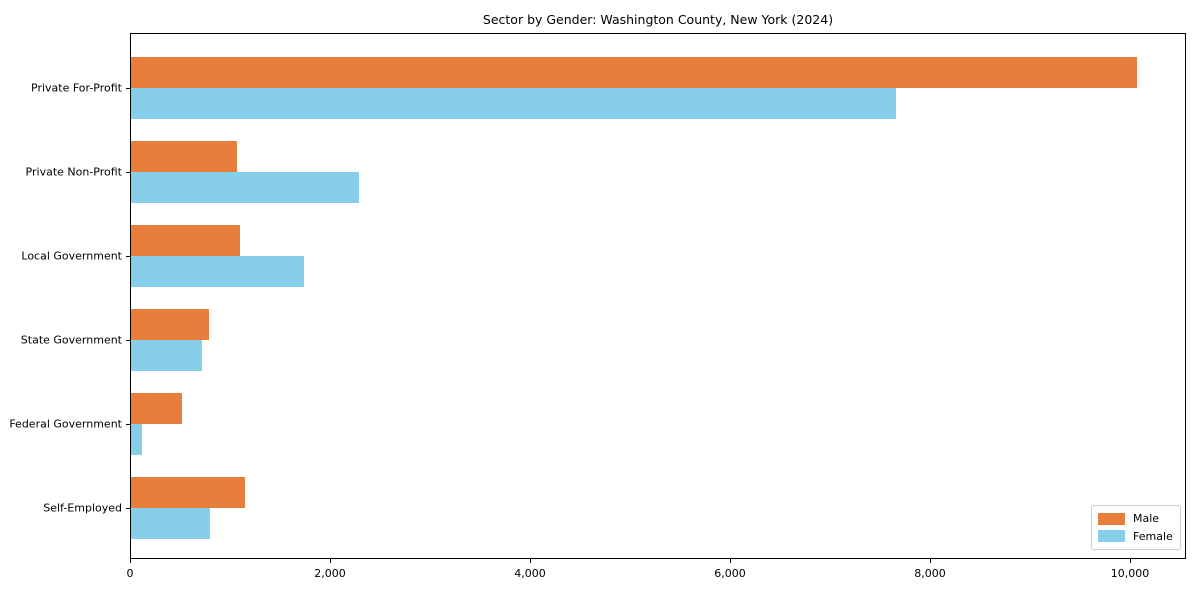 The image size is (1200, 600). Describe the element at coordinates (1136, 527) in the screenshot. I see `legend: Male Female` at that location.